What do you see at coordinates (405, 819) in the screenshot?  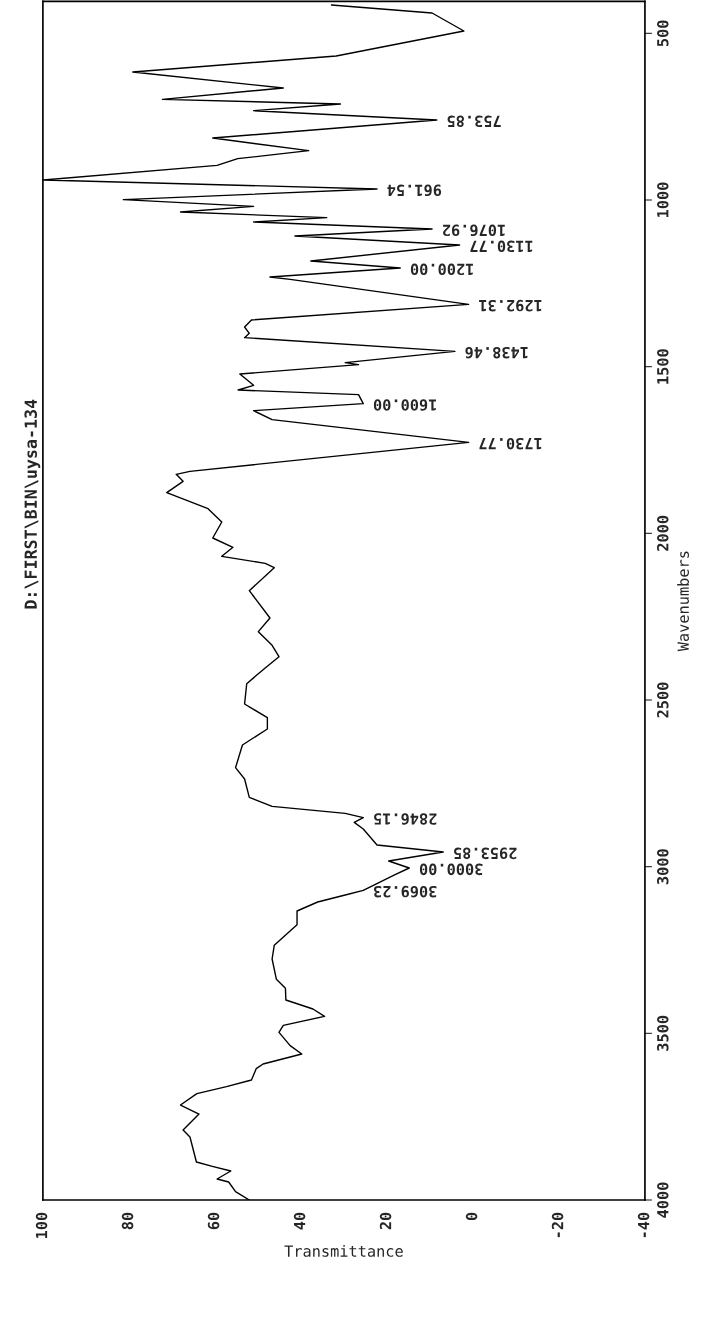 I see `annotation: 2846.15` at bounding box center [405, 819].